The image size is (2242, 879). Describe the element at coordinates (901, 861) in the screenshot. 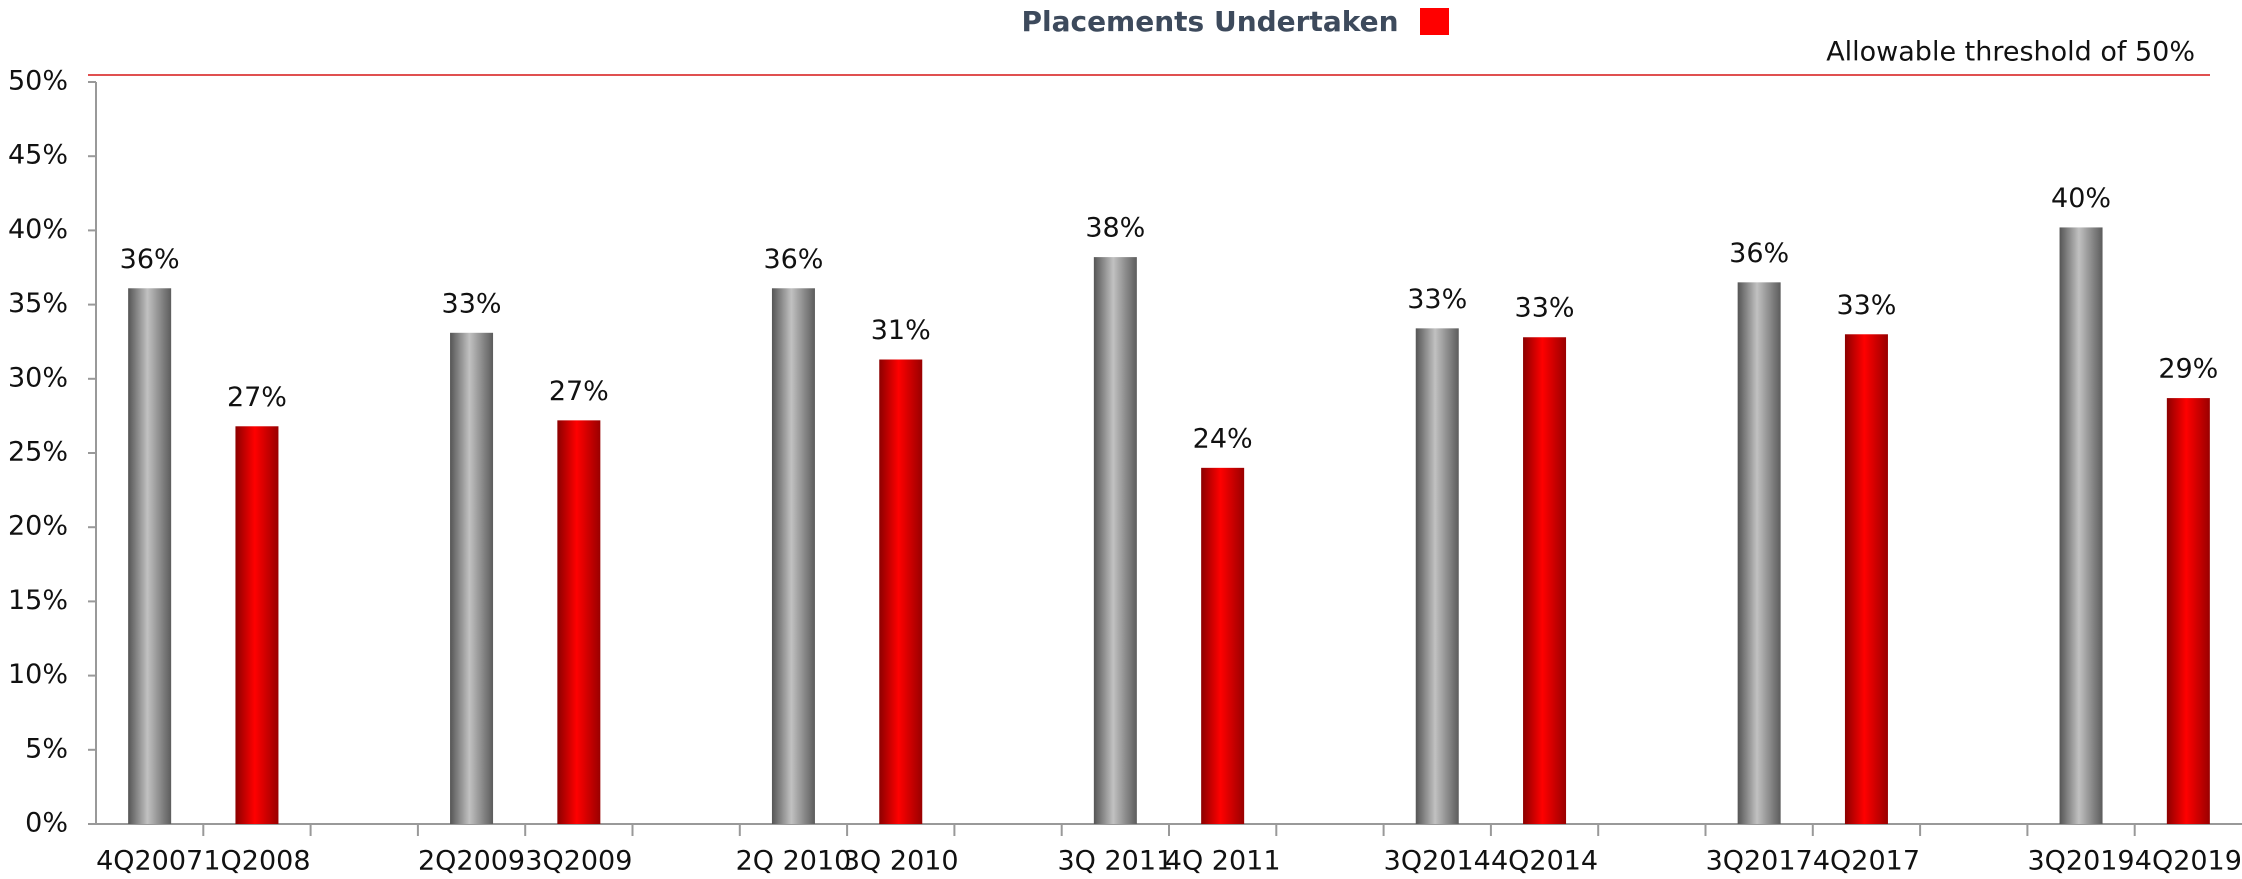

I see `x-tick-label: 3Q 2010` at that location.